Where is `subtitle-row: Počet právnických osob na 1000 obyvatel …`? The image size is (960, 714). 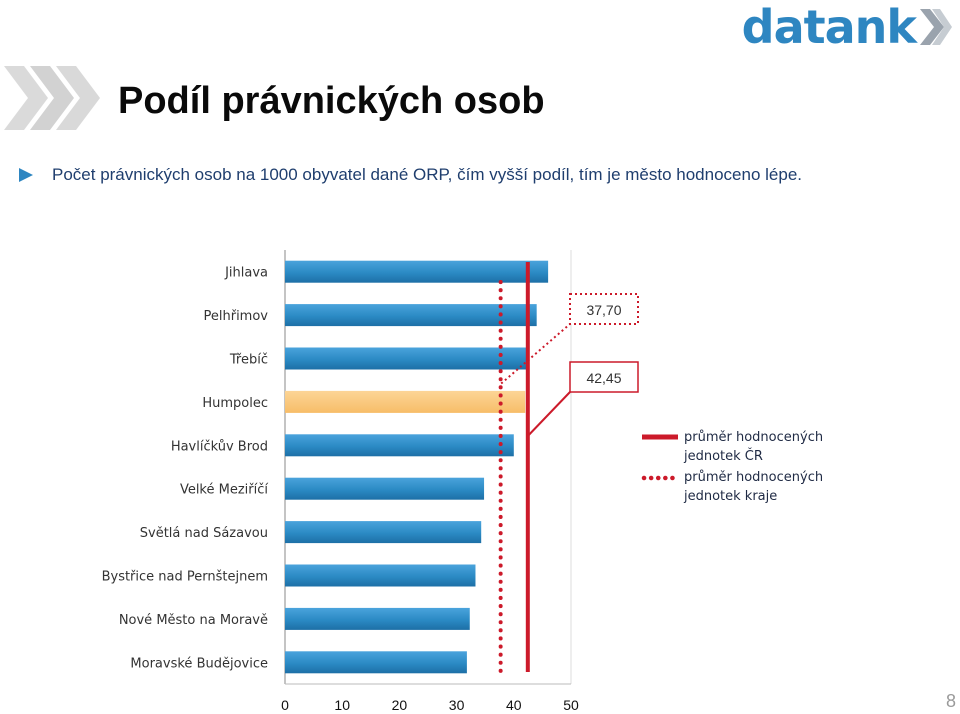
subtitle-row: Počet právnických osob na 1000 obyvatel … is located at coordinates (410, 175).